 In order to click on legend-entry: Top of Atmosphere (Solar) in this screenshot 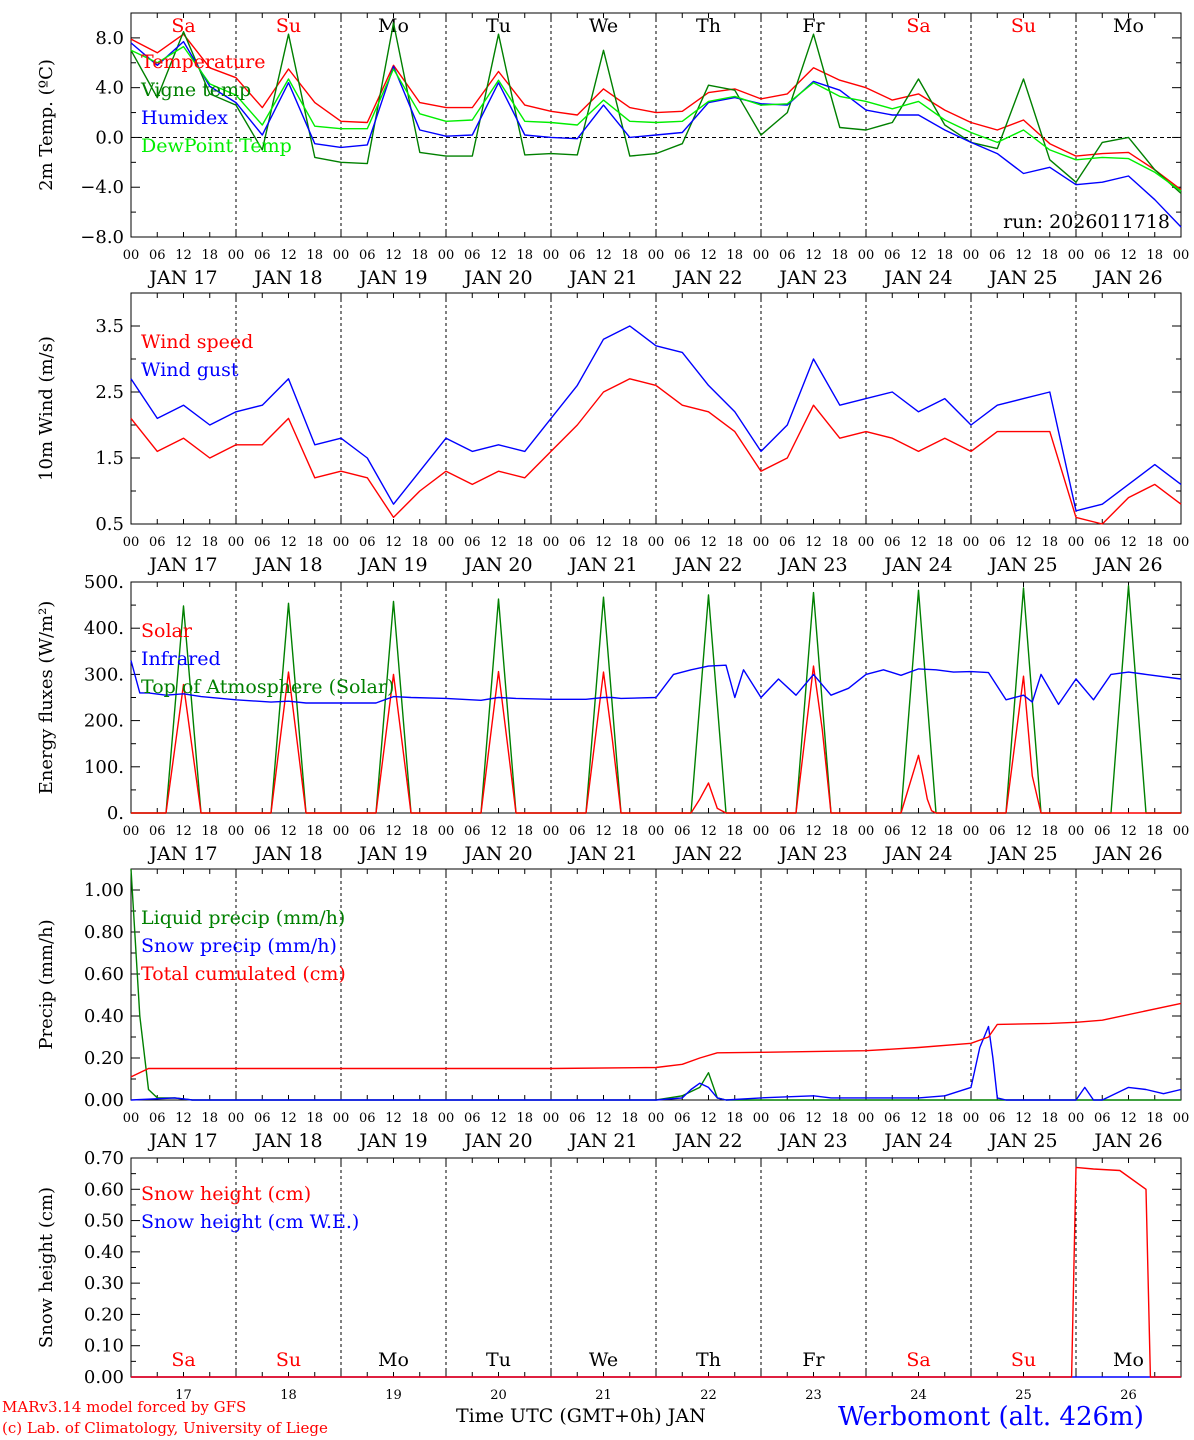, I will do `click(267, 687)`.